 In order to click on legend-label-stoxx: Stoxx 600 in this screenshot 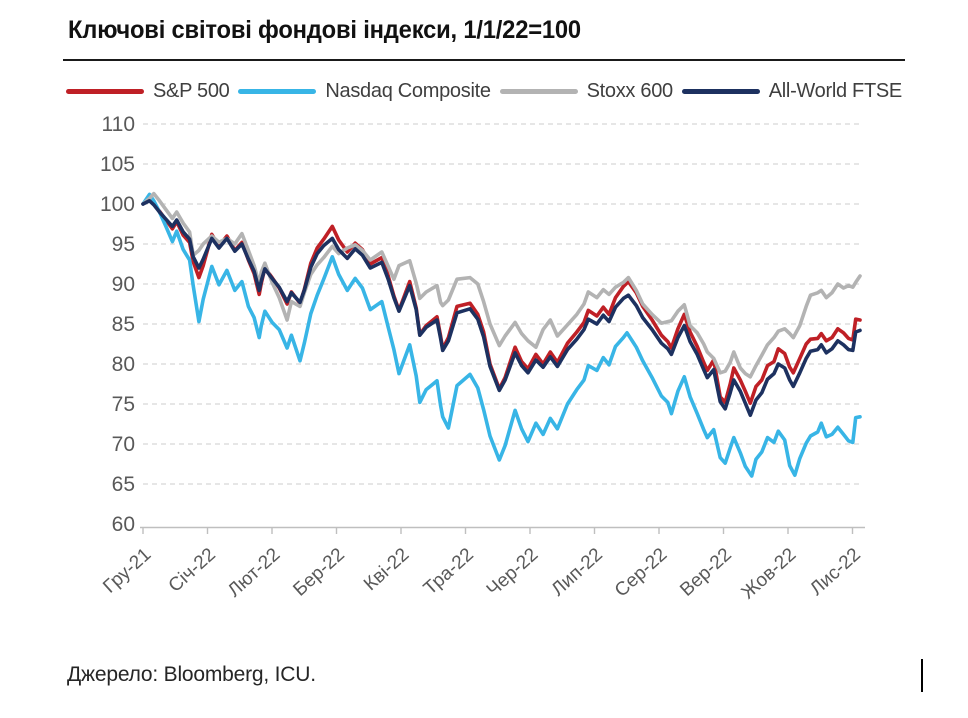, I will do `click(630, 91)`.